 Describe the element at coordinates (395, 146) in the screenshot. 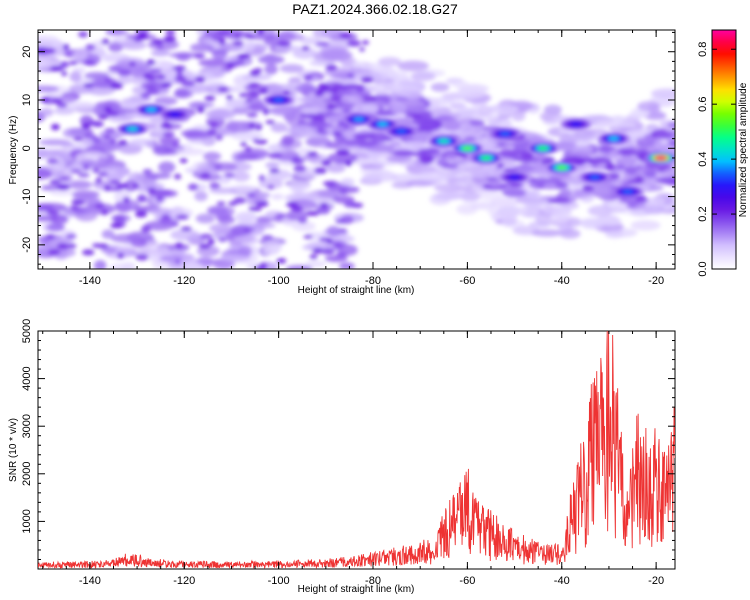

I see `hotspot-group` at that location.